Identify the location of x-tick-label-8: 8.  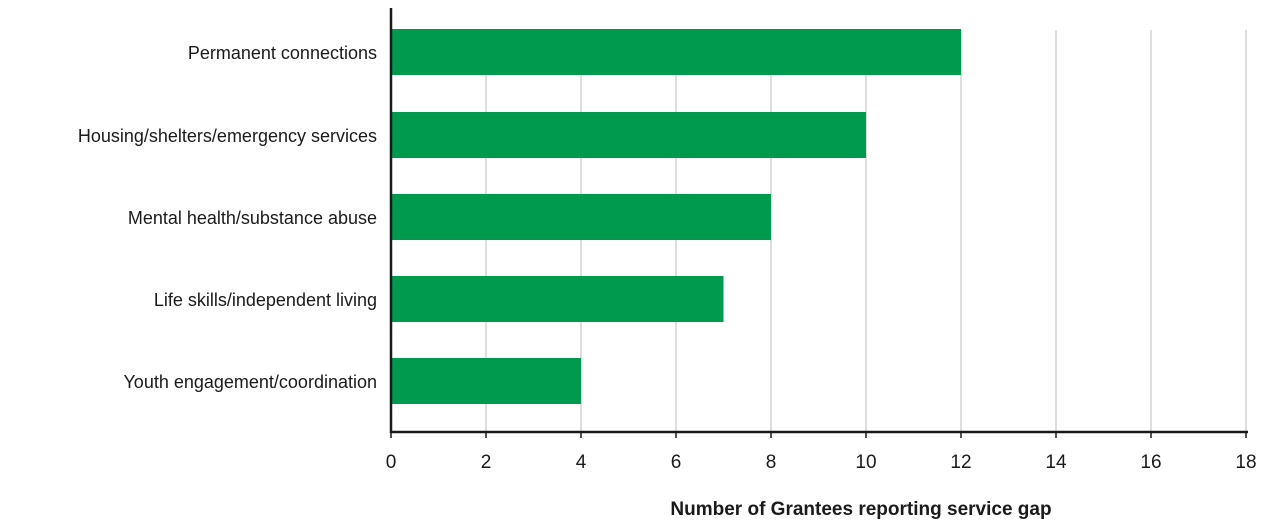
(771, 462).